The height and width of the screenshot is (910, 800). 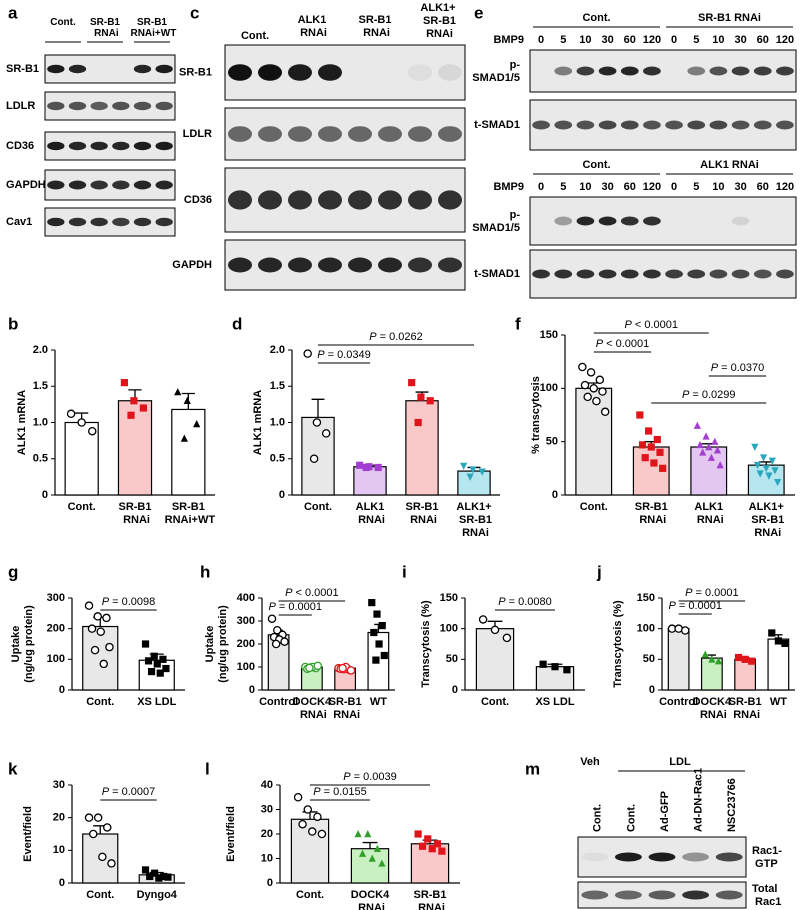 What do you see at coordinates (22, 69) in the screenshot?
I see `row-label: SR-B1` at bounding box center [22, 69].